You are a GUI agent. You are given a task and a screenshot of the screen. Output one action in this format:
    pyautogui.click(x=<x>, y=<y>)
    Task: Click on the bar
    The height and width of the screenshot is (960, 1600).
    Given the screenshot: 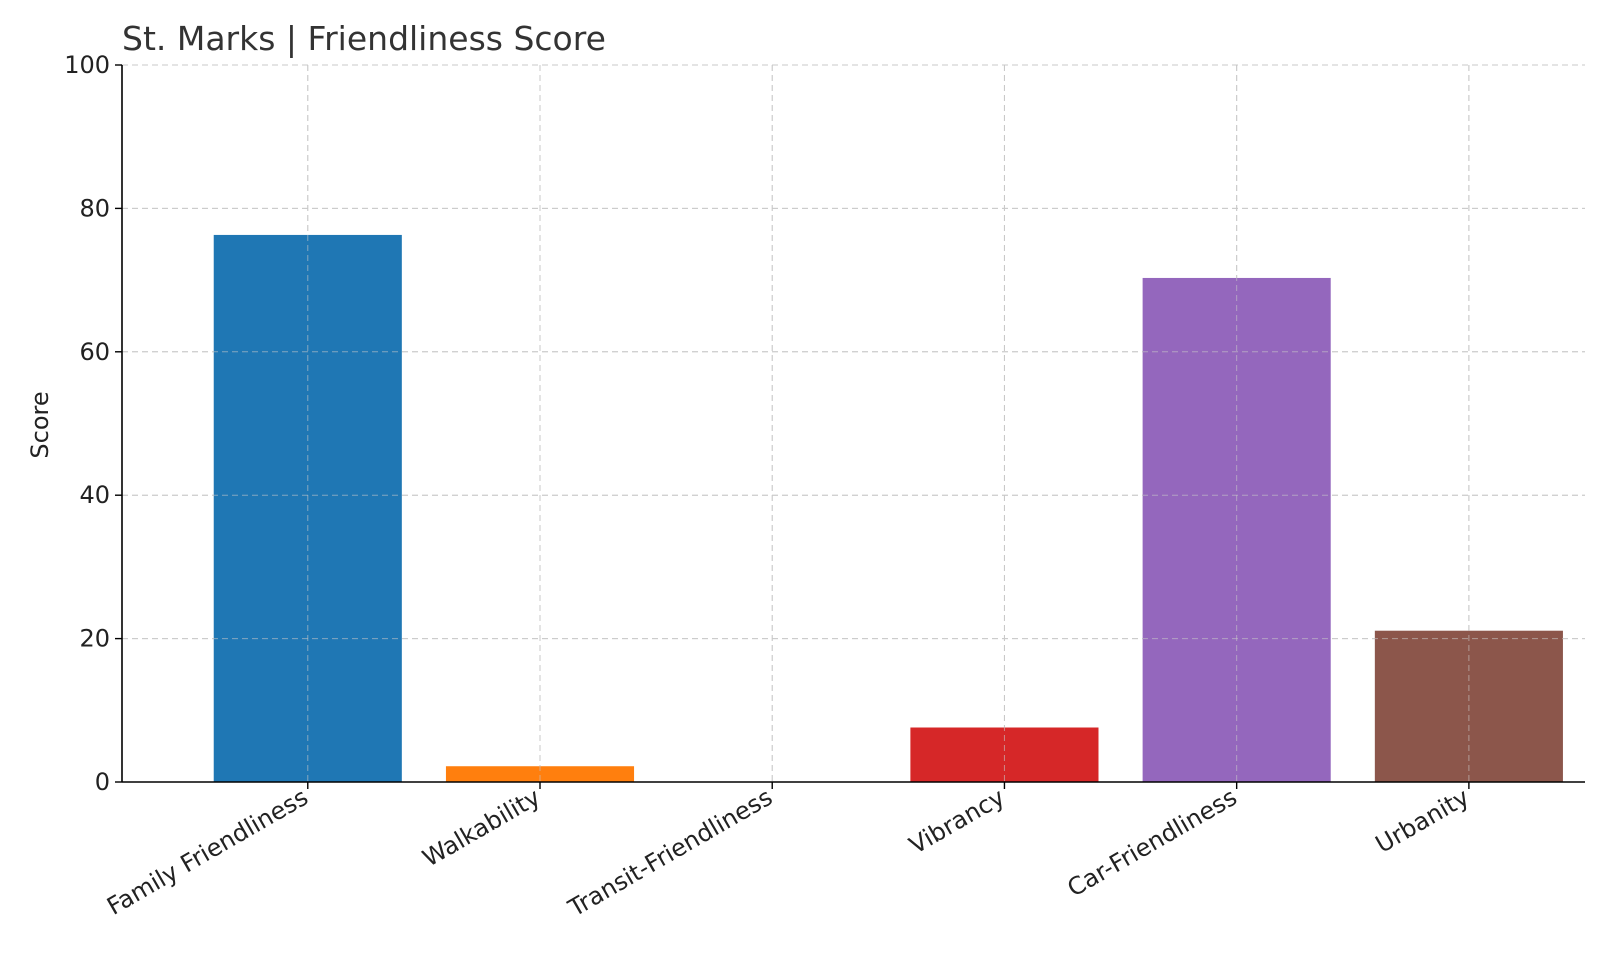 What is the action you would take?
    pyautogui.click(x=540, y=774)
    